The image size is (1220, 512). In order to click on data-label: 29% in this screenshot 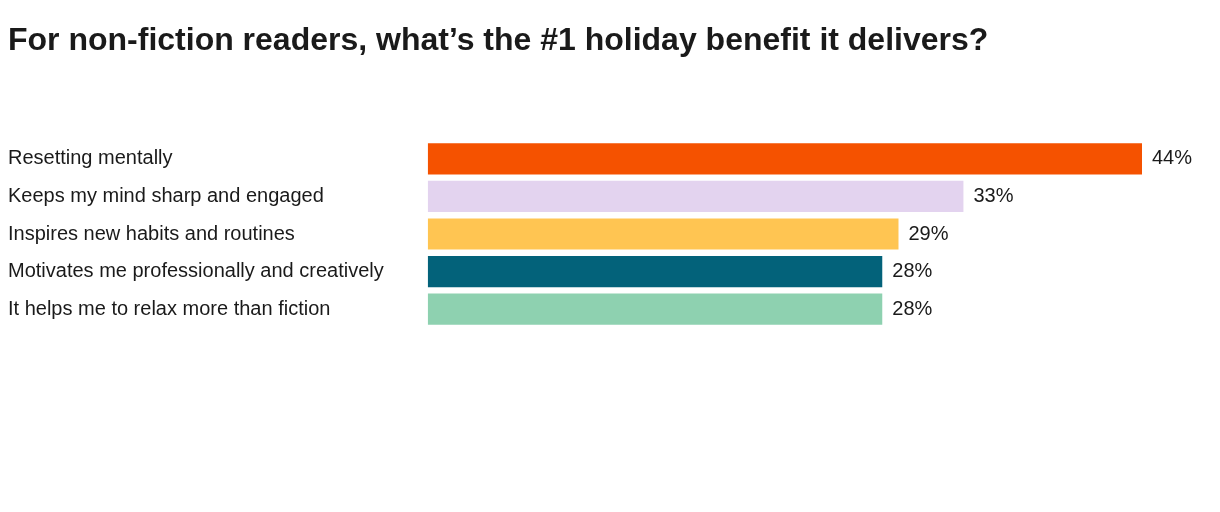, I will do `click(928, 232)`.